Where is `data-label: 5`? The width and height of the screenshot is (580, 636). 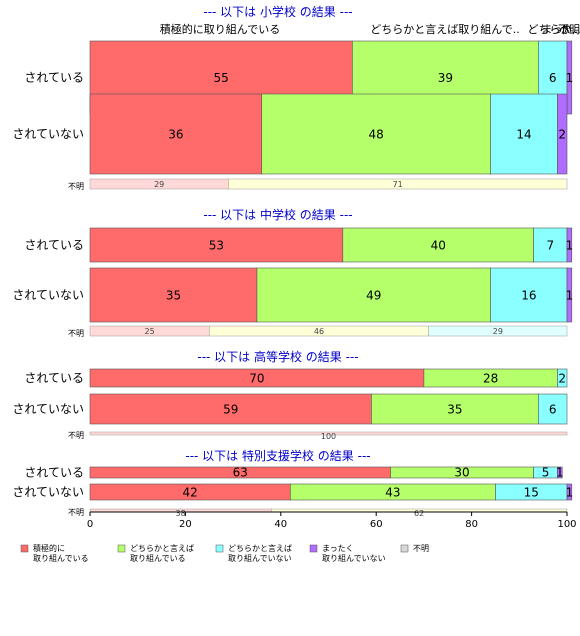 data-label: 5 is located at coordinates (546, 473).